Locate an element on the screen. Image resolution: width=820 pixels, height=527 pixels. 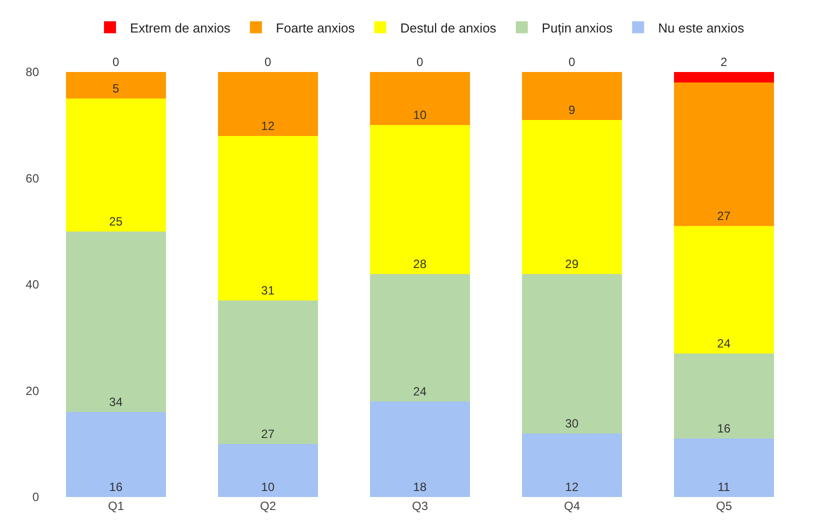
data-label: 11 is located at coordinates (724, 487).